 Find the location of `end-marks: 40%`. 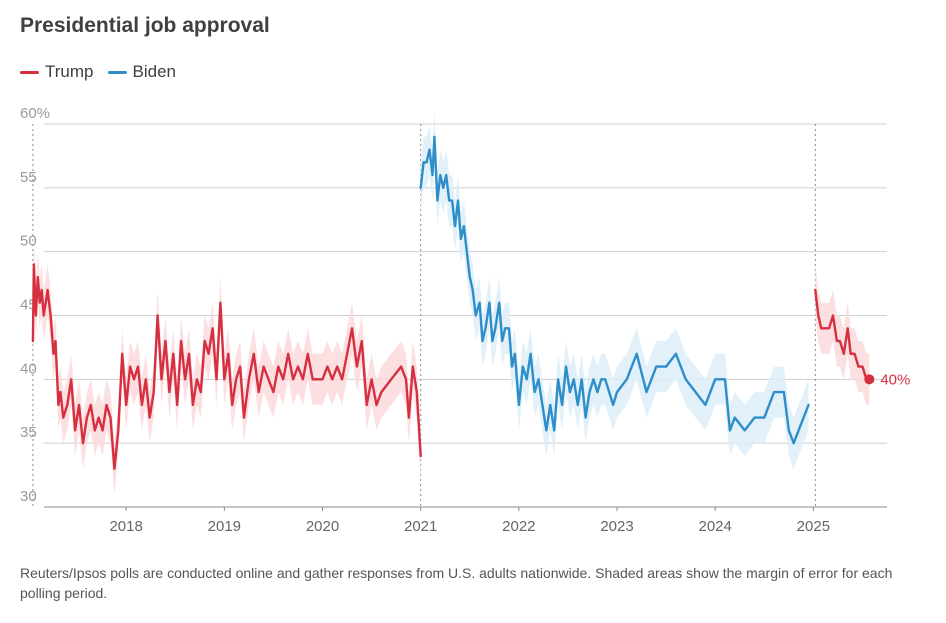

end-marks: 40% is located at coordinates (887, 379).